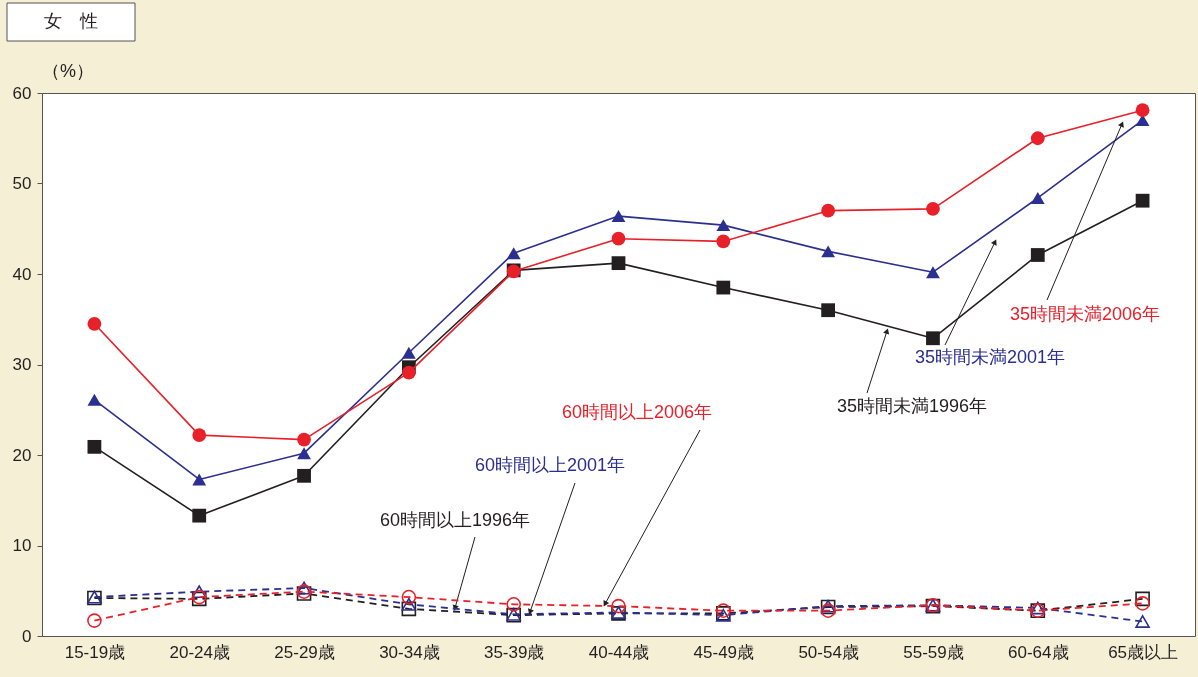 The height and width of the screenshot is (677, 1198). Describe the element at coordinates (22, 545) in the screenshot. I see `y-tick-label: 10` at that location.